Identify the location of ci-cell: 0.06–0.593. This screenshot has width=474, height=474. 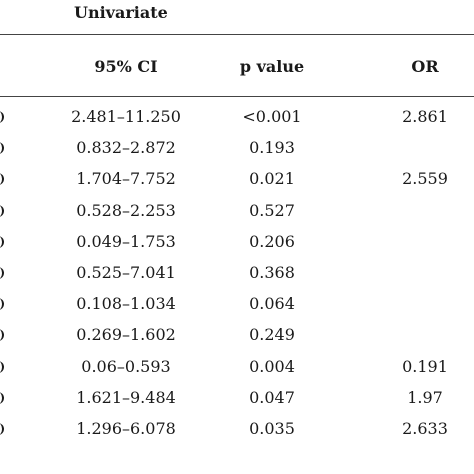
(126, 366).